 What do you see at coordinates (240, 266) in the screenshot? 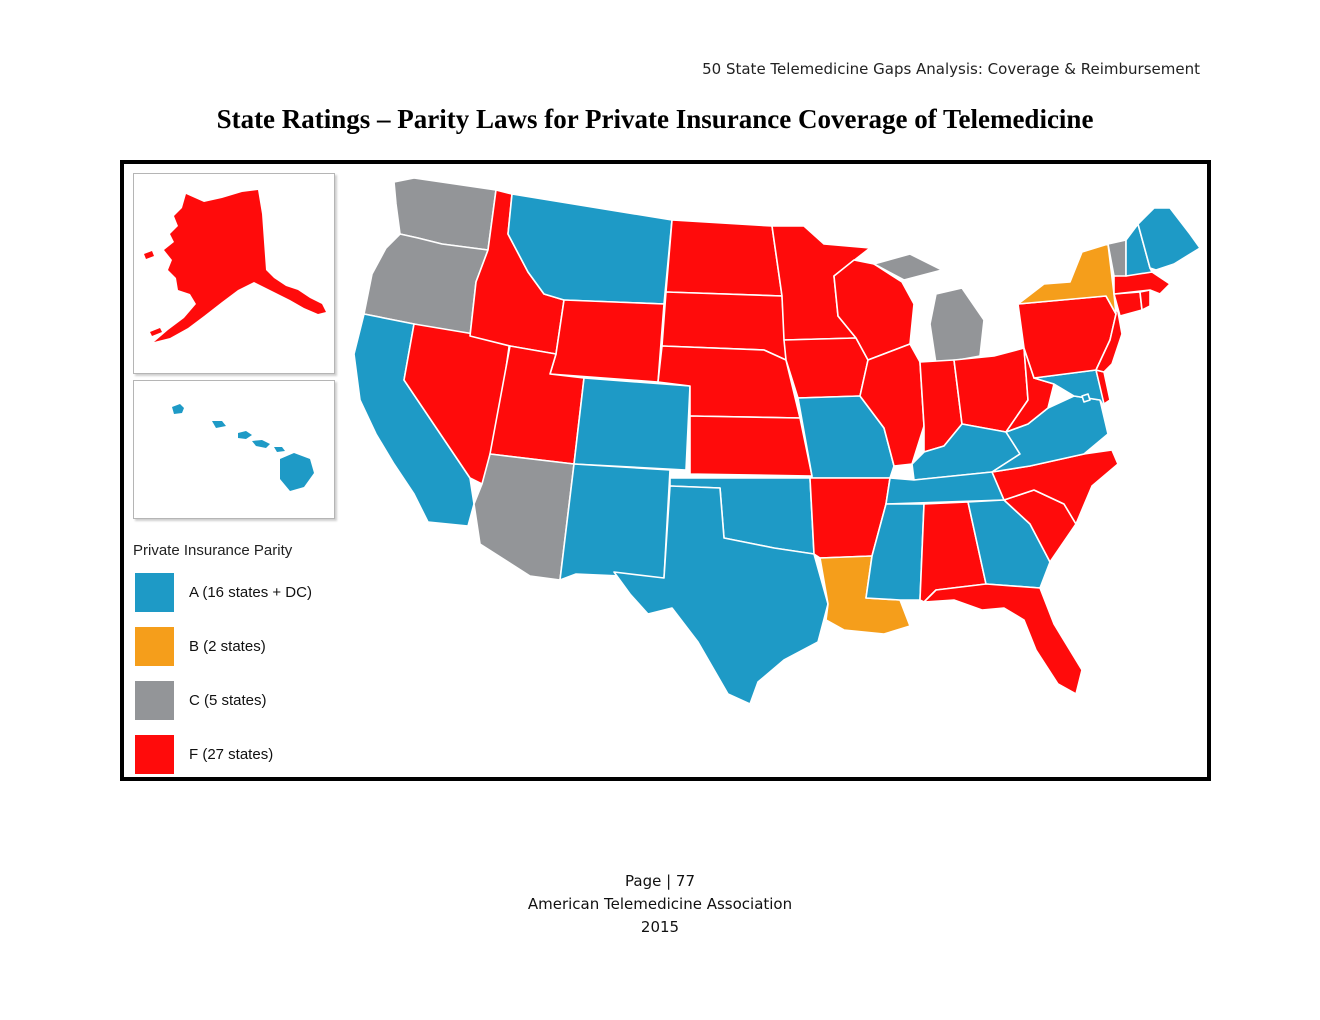
I see `state-AK` at bounding box center [240, 266].